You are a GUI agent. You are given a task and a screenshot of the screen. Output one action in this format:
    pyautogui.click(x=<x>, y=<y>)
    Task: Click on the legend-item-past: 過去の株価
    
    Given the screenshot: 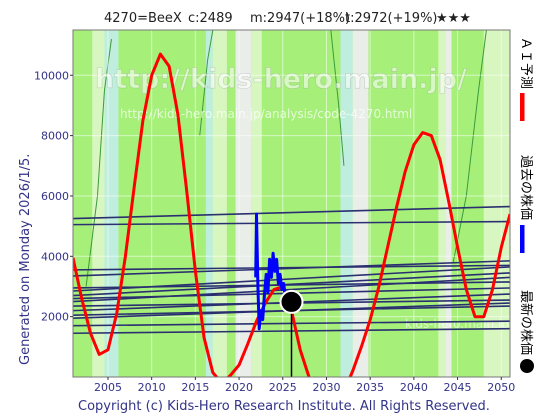 What is the action you would take?
    pyautogui.click(x=525, y=204)
    